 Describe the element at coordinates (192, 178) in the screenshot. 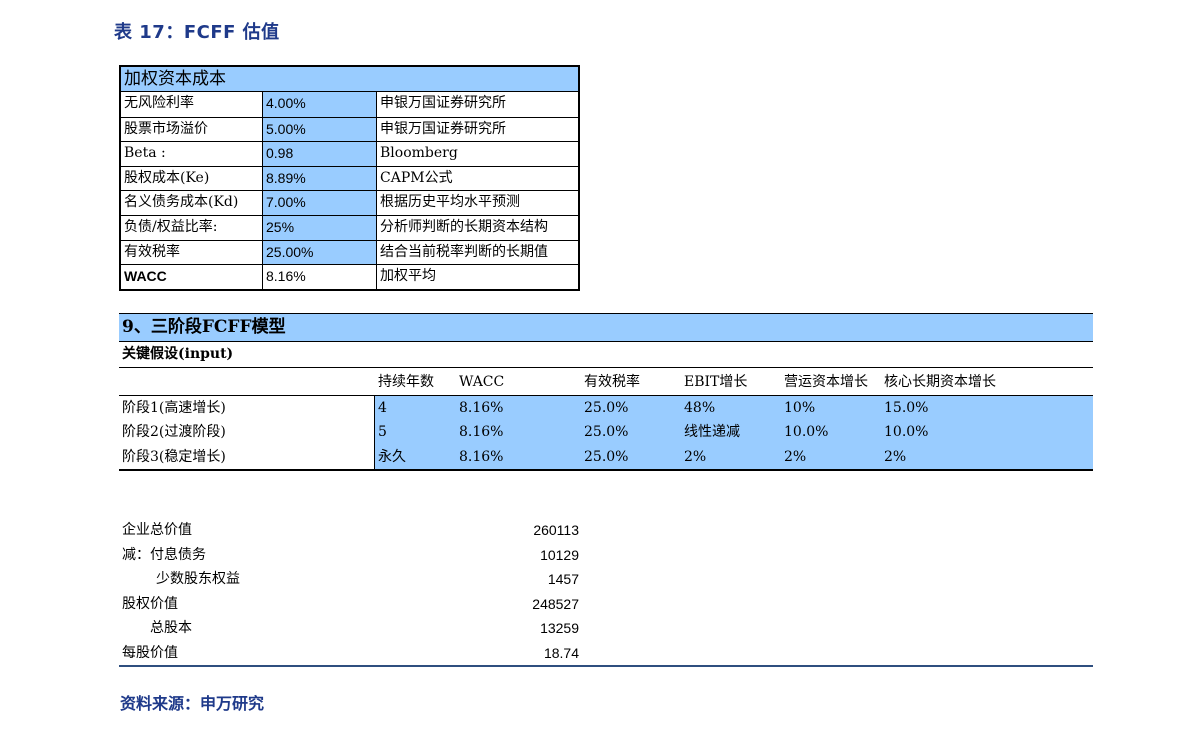

I see `row-label: 股权成本(Ke)` at that location.